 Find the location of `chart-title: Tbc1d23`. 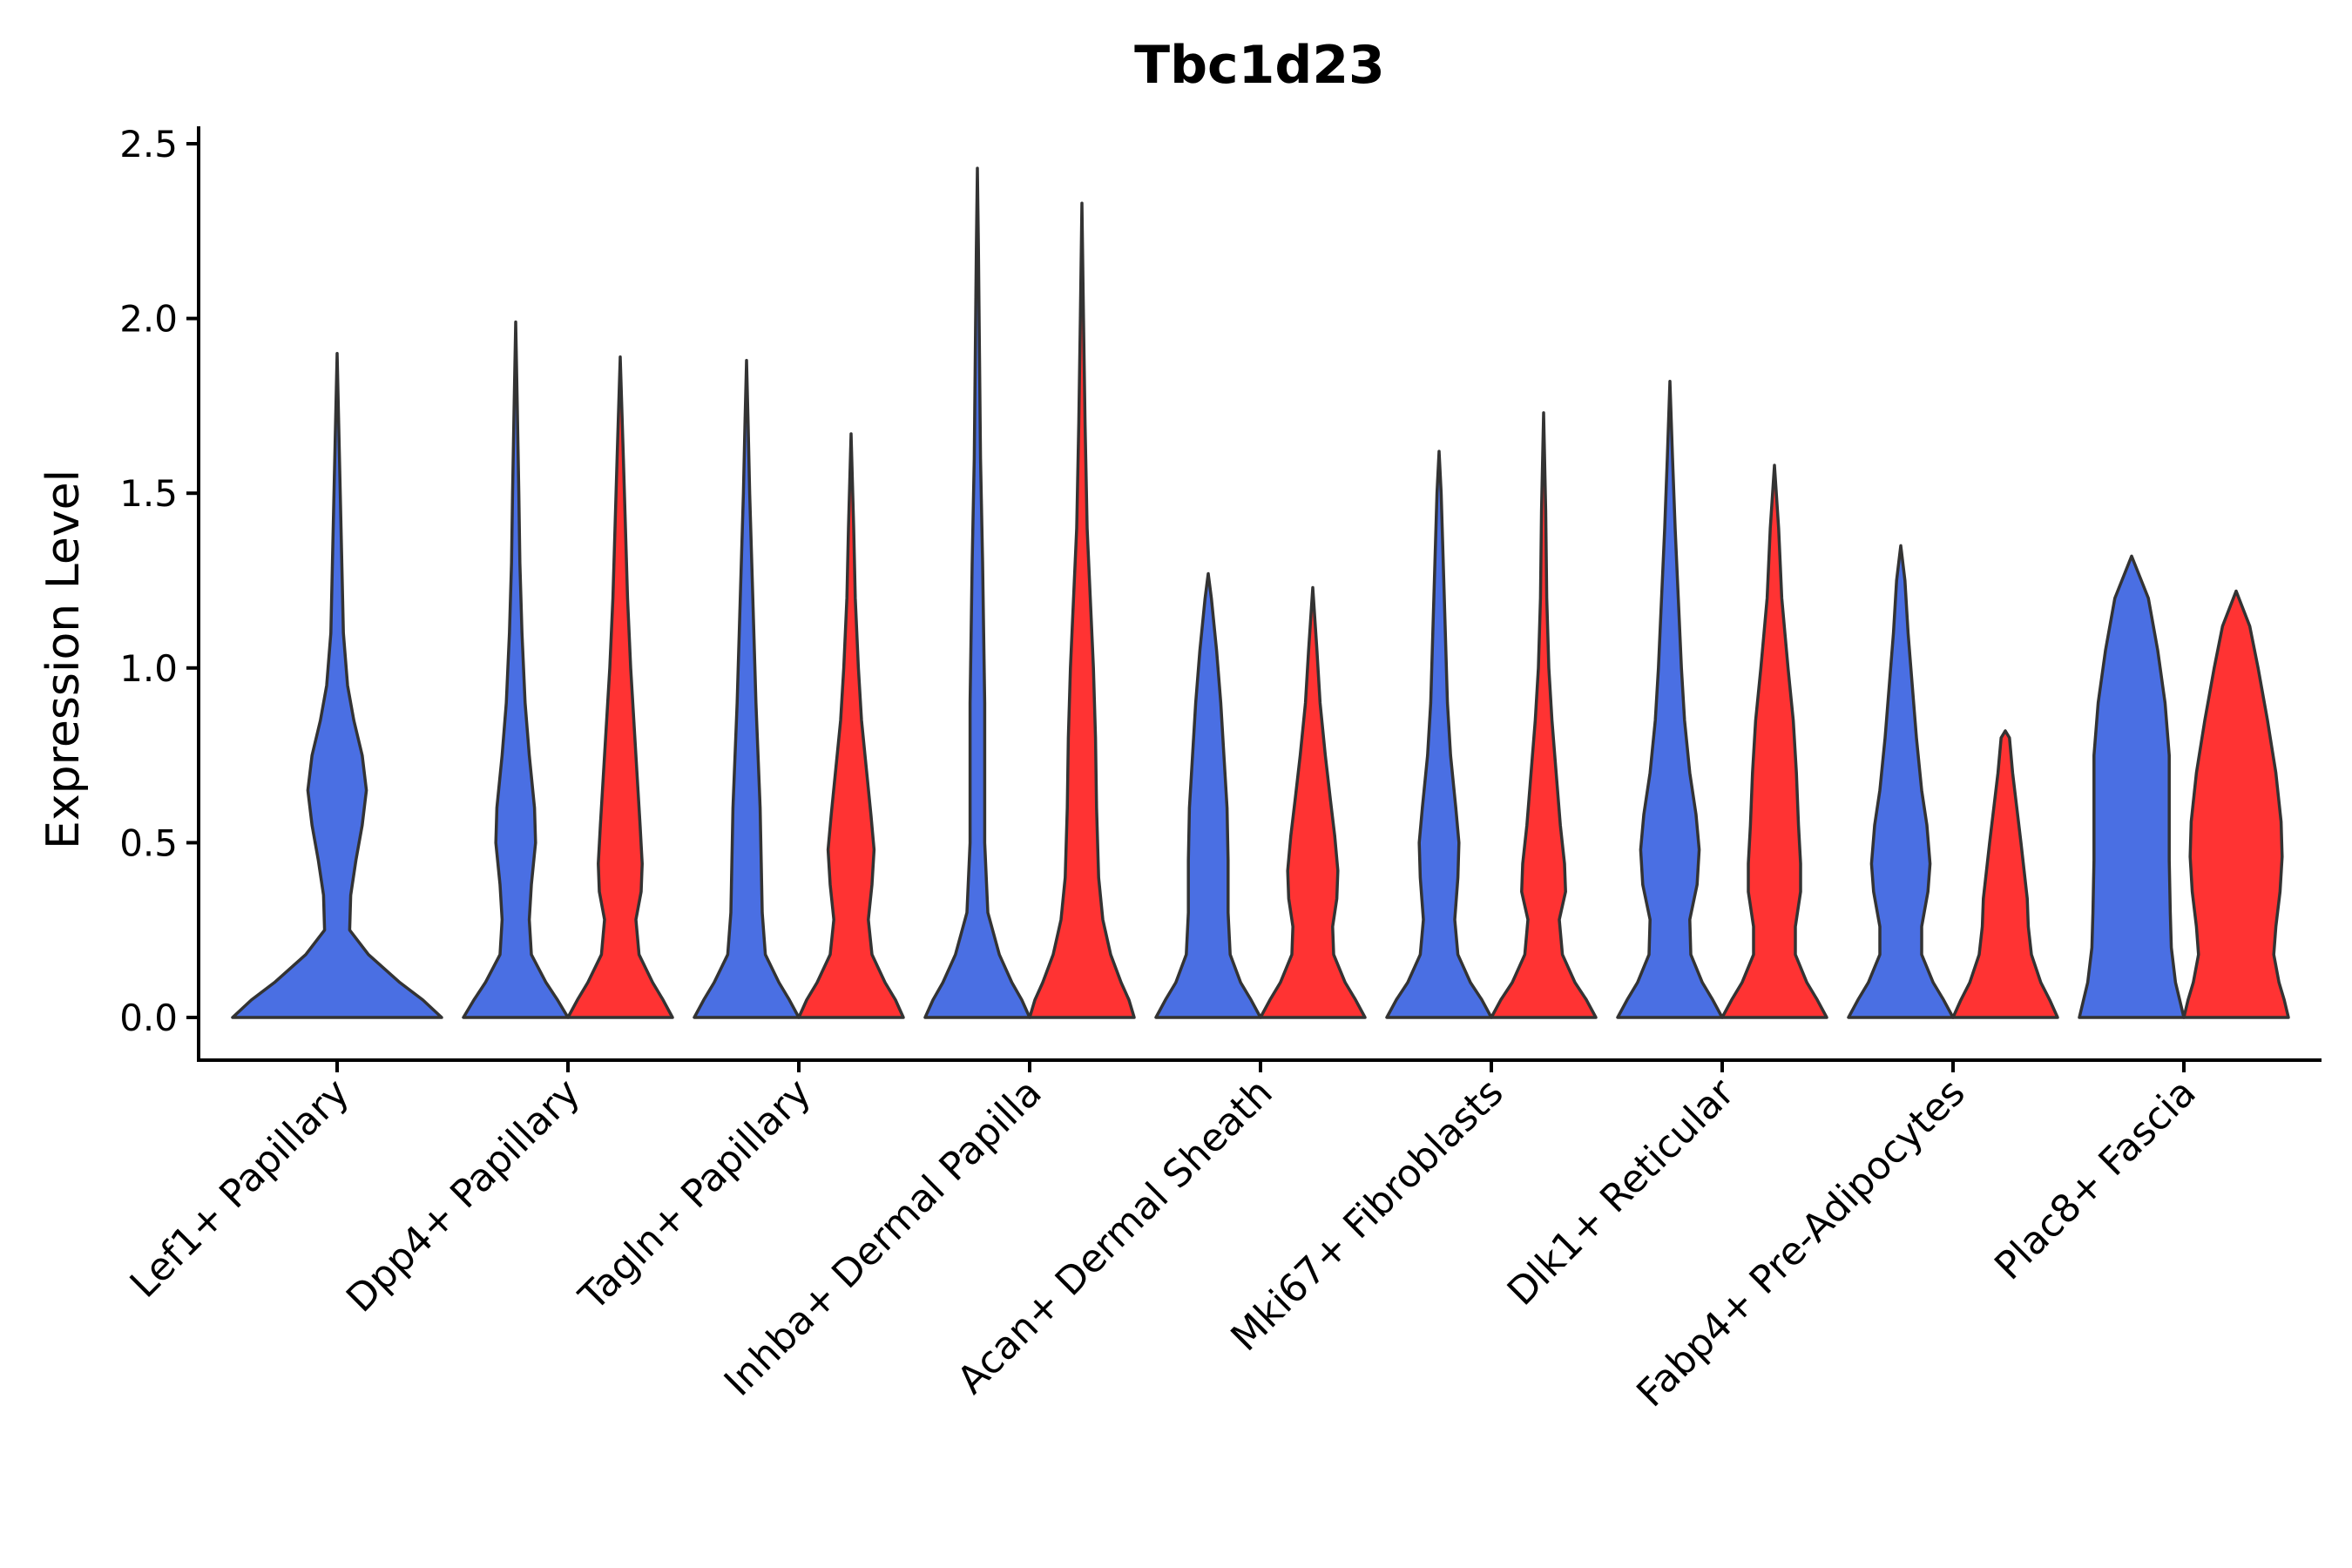

chart-title: Tbc1d23 is located at coordinates (1260, 66).